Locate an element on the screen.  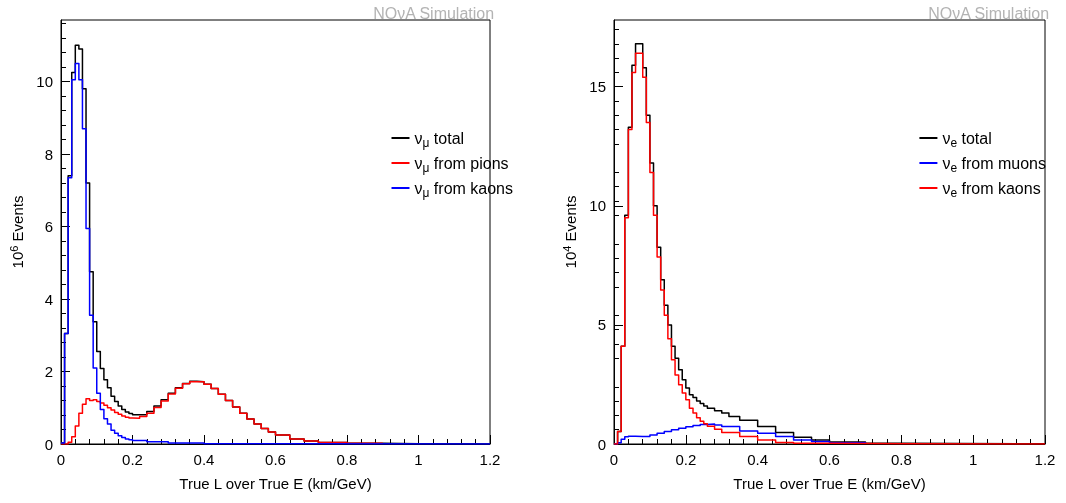
y-axis-title: 106 Events is located at coordinates (17, 232).